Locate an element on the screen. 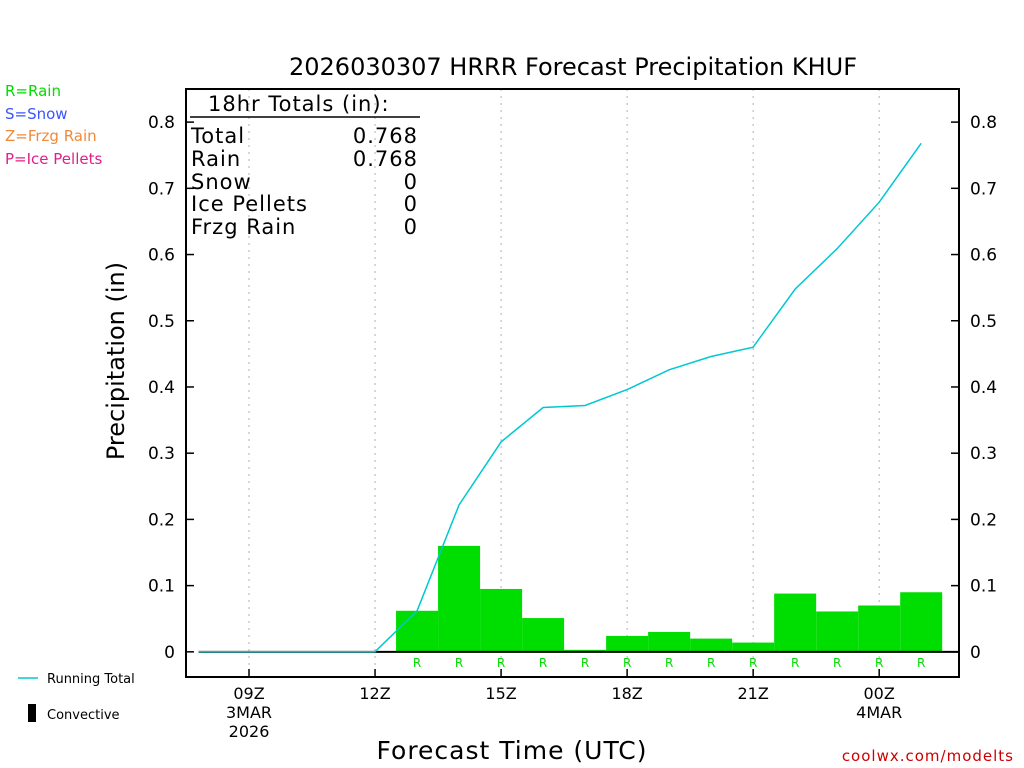 This screenshot has height=768, width=1024. y-tick-label-right: 0.8 is located at coordinates (983, 123).